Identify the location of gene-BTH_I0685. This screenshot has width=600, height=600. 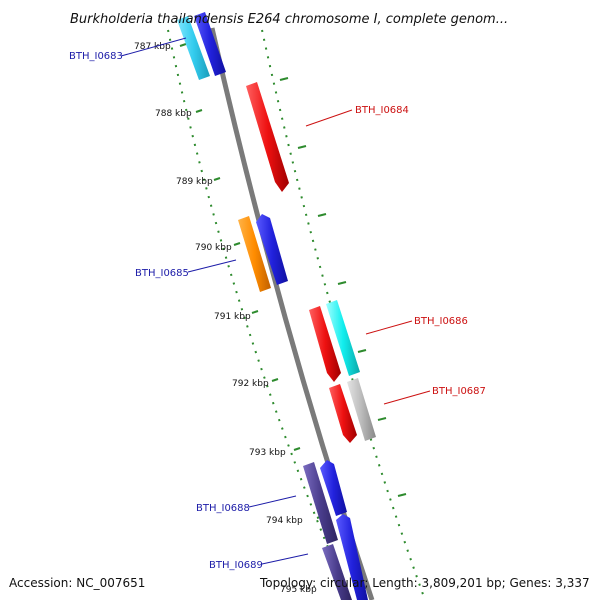
(263, 253).